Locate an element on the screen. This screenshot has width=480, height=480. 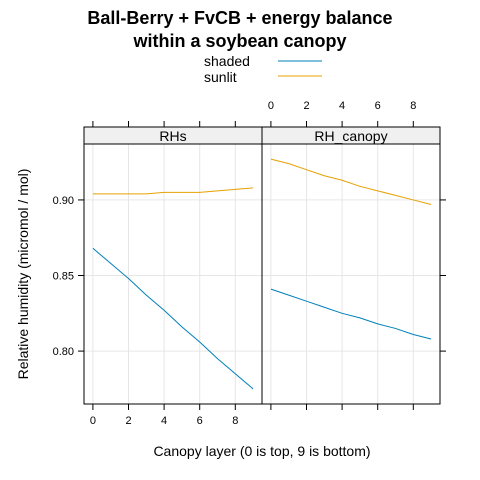
strip-label-rhs: RHs is located at coordinates (172, 136).